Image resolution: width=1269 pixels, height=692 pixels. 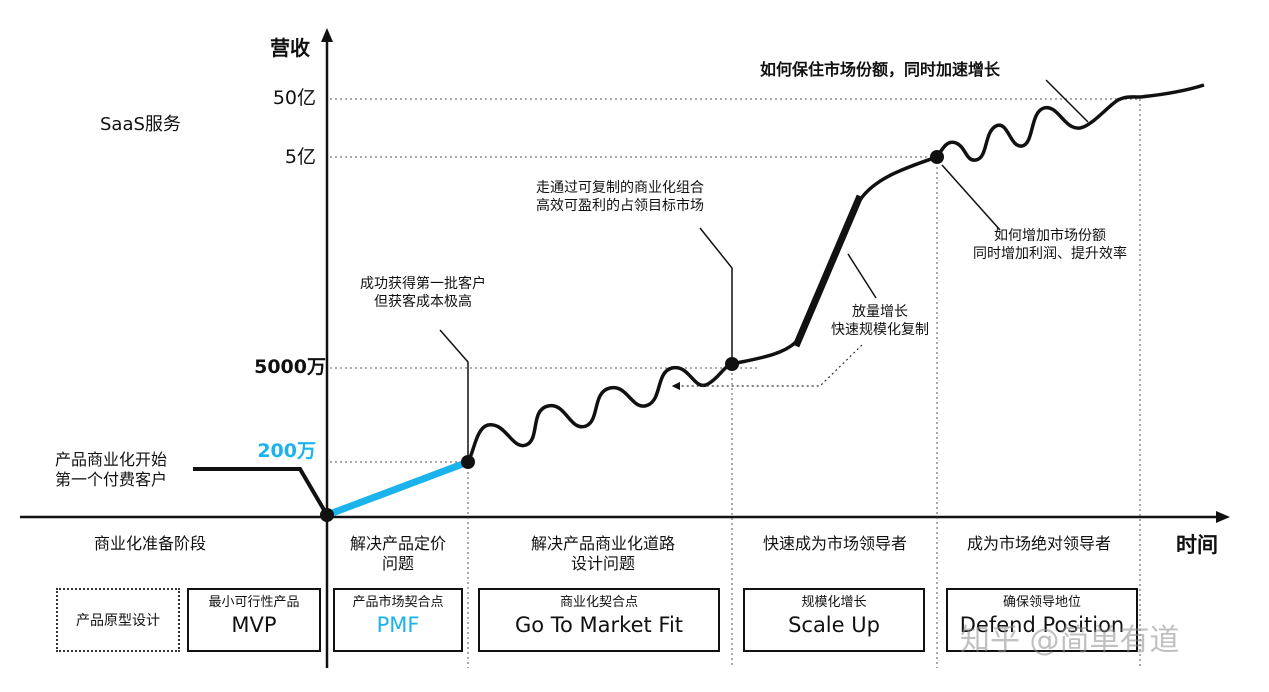 What do you see at coordinates (398, 620) in the screenshot?
I see `box-pmf: 产品市场契合点 PMF` at bounding box center [398, 620].